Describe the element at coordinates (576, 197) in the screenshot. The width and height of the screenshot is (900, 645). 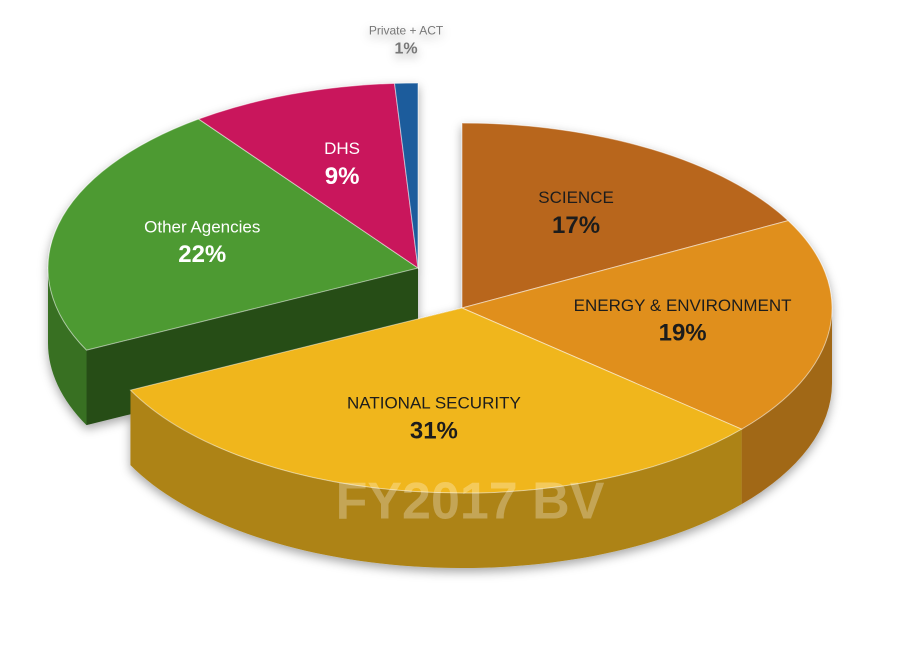
I see `slice-label: SCIENCE` at that location.